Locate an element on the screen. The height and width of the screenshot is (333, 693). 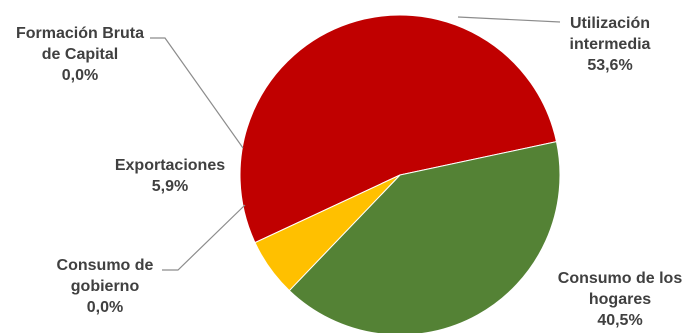
data-label-utilizacion-intermedia: Utilización intermedia 53,6% is located at coordinates (610, 44).